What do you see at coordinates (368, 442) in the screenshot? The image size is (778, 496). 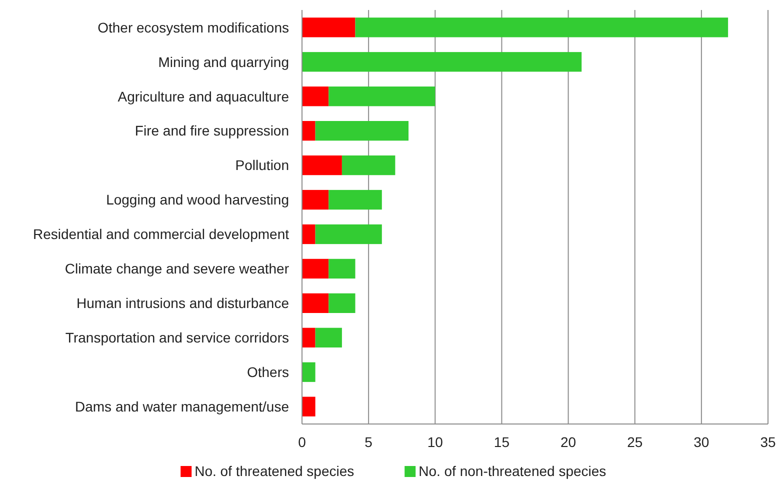 I see `x-tick-label: 5` at bounding box center [368, 442].